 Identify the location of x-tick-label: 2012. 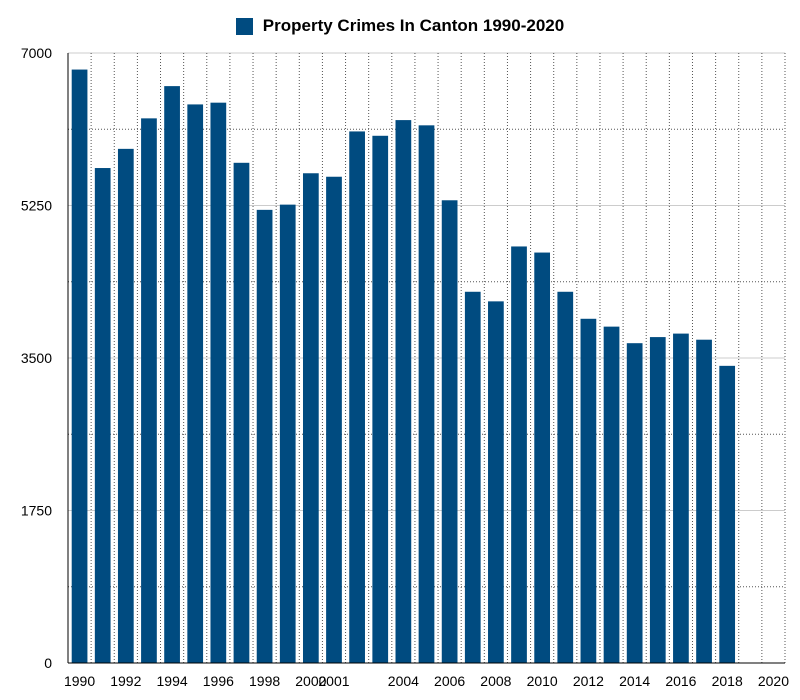
(588, 681).